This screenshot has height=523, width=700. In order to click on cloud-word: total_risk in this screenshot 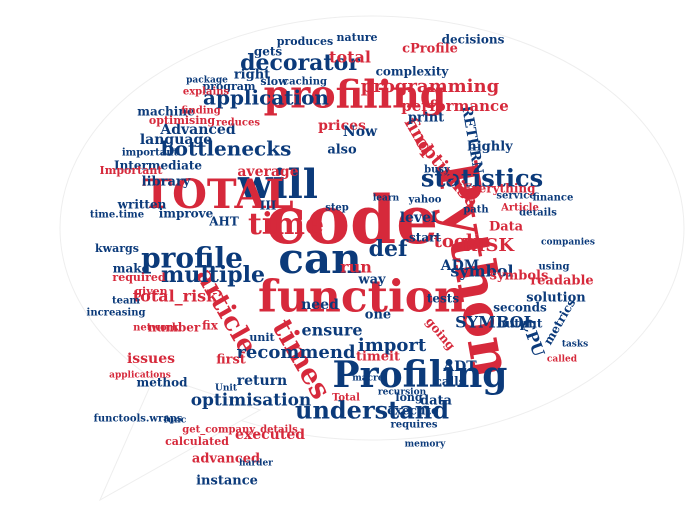, I will do `click(175, 296)`.